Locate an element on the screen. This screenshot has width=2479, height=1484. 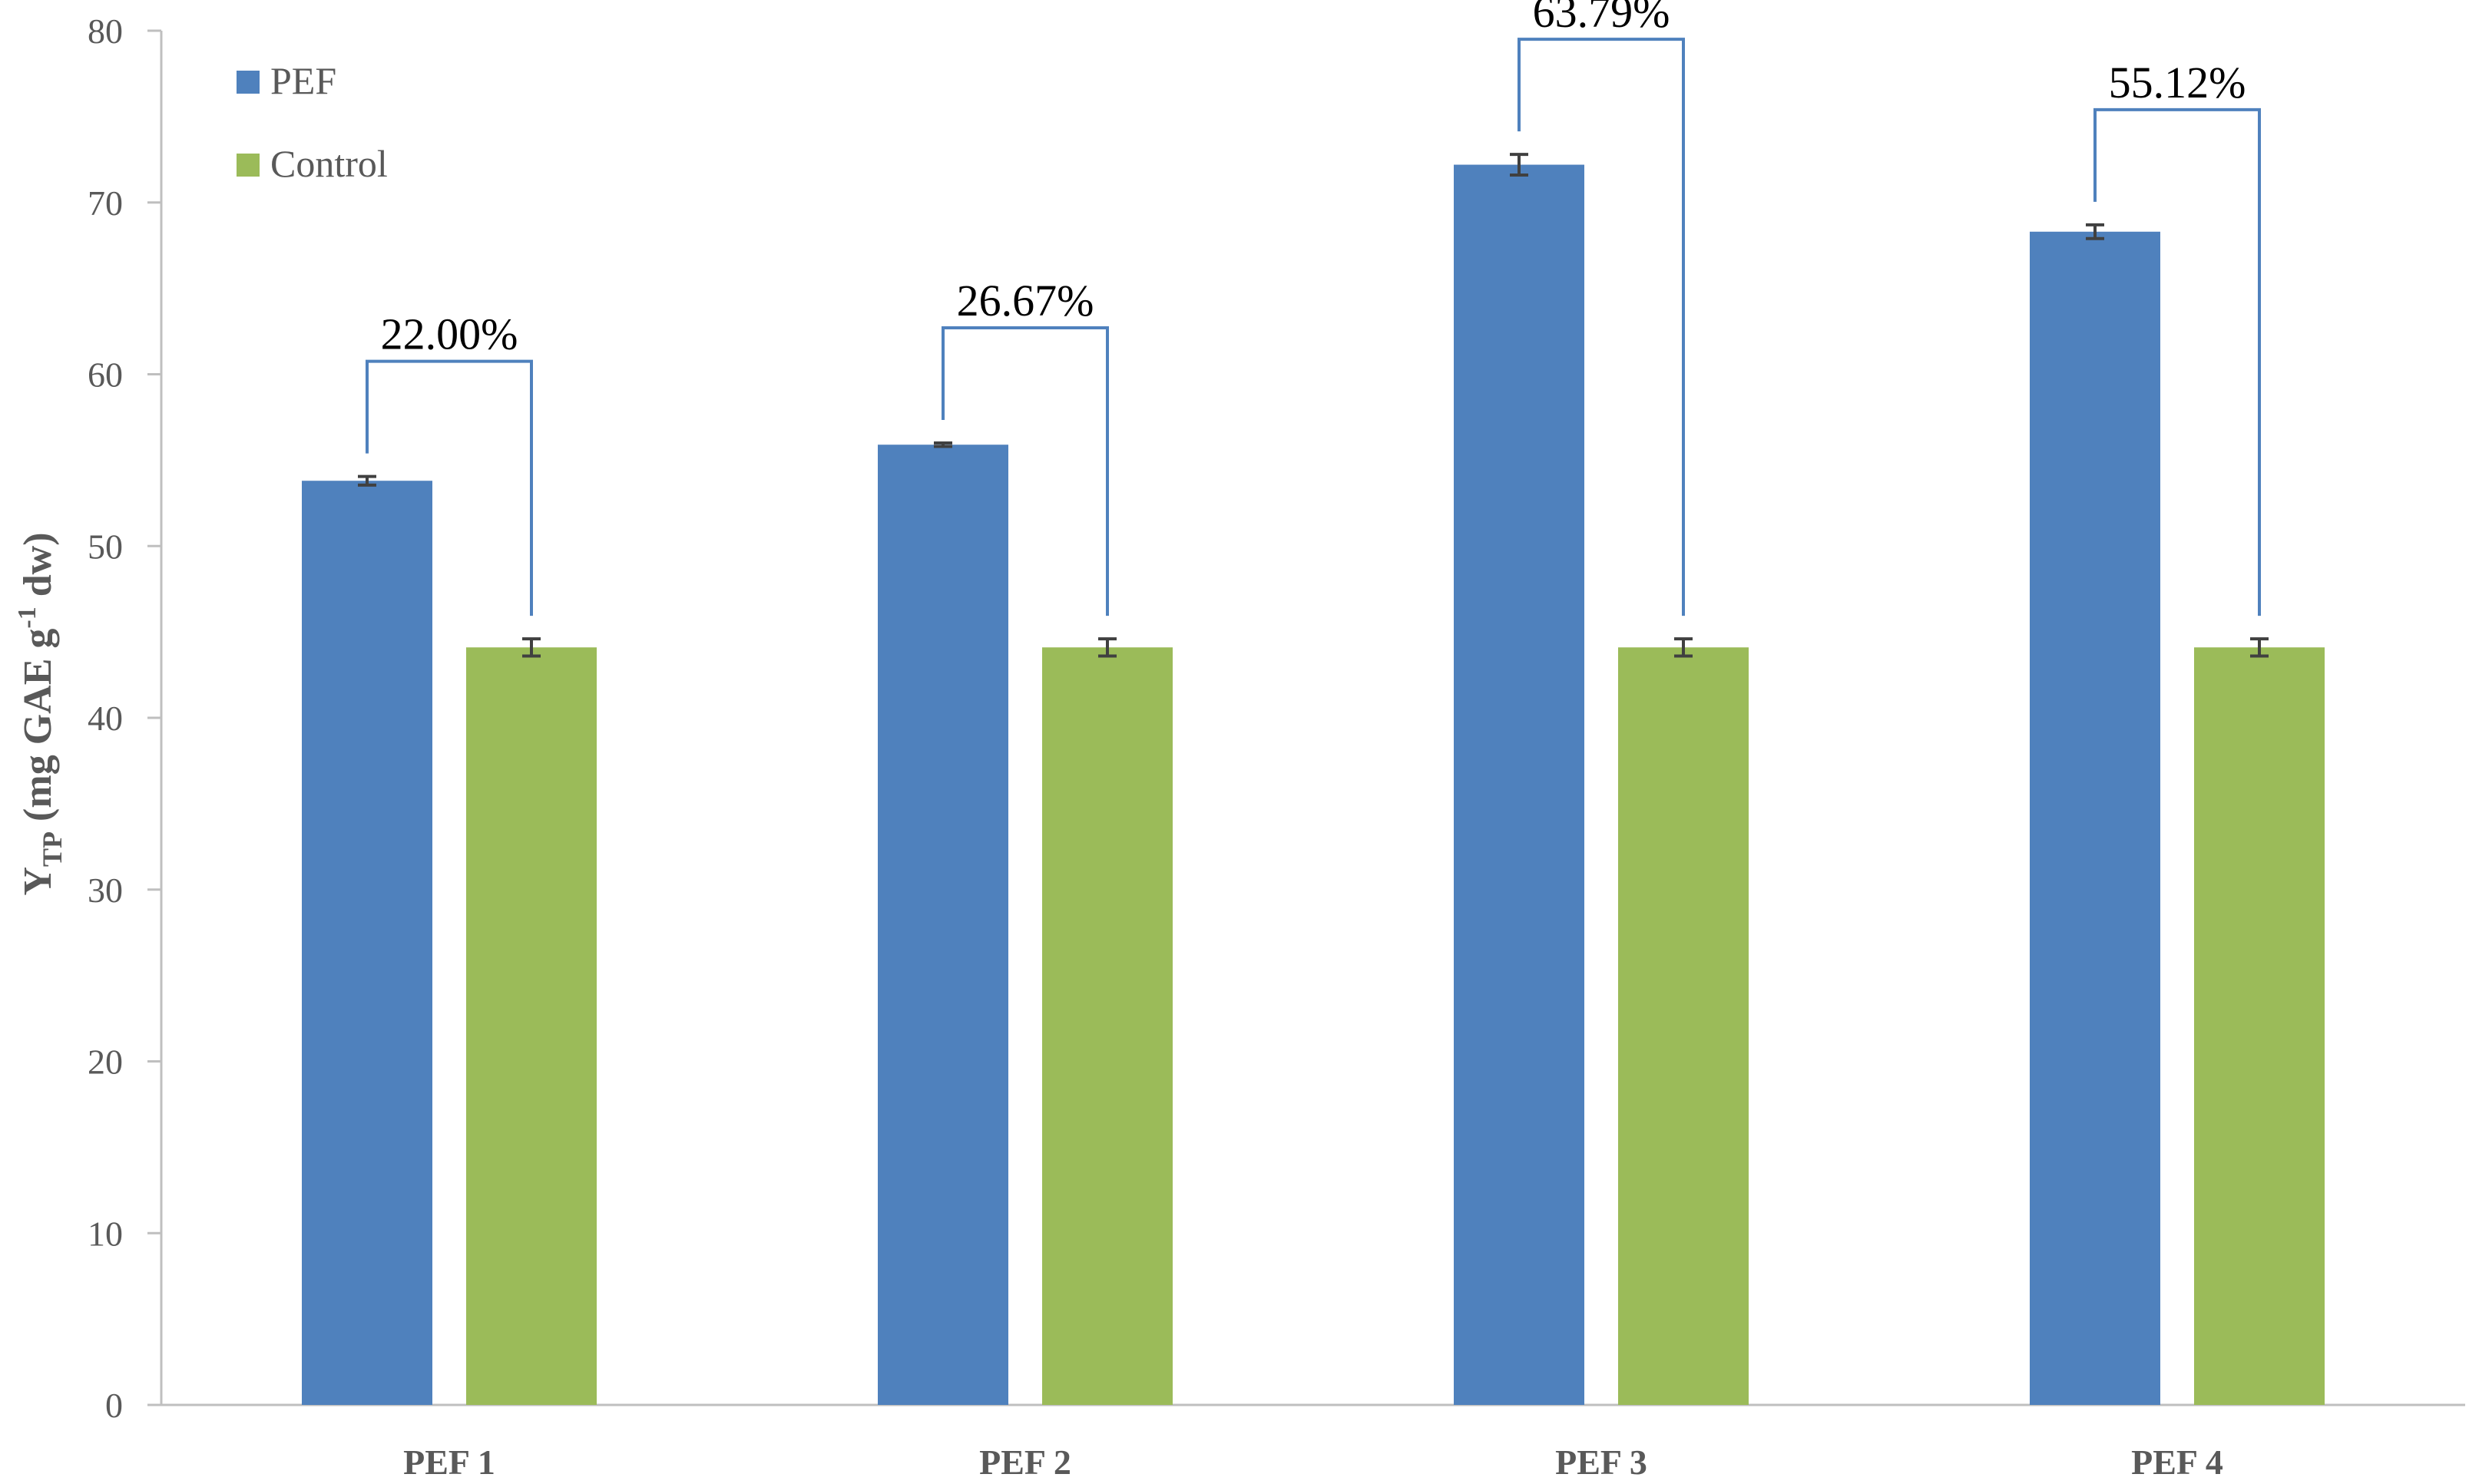
y-tick-label: 10 is located at coordinates (105, 1233).